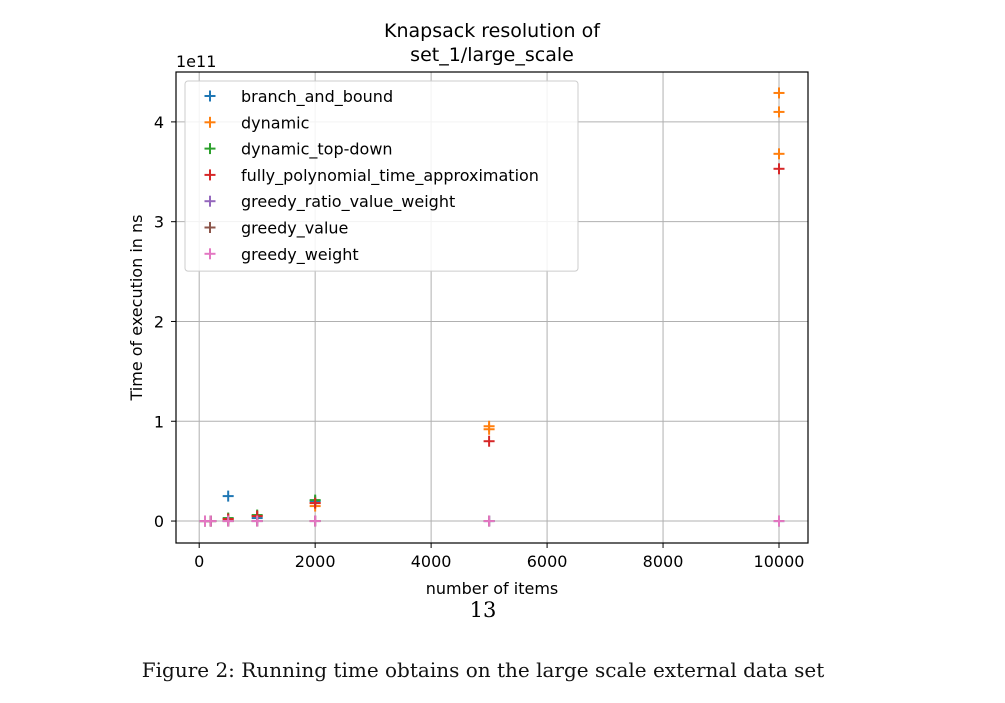 Image resolution: width=1005 pixels, height=703 pixels. I want to click on series-greedy_weight, so click(492, 521).